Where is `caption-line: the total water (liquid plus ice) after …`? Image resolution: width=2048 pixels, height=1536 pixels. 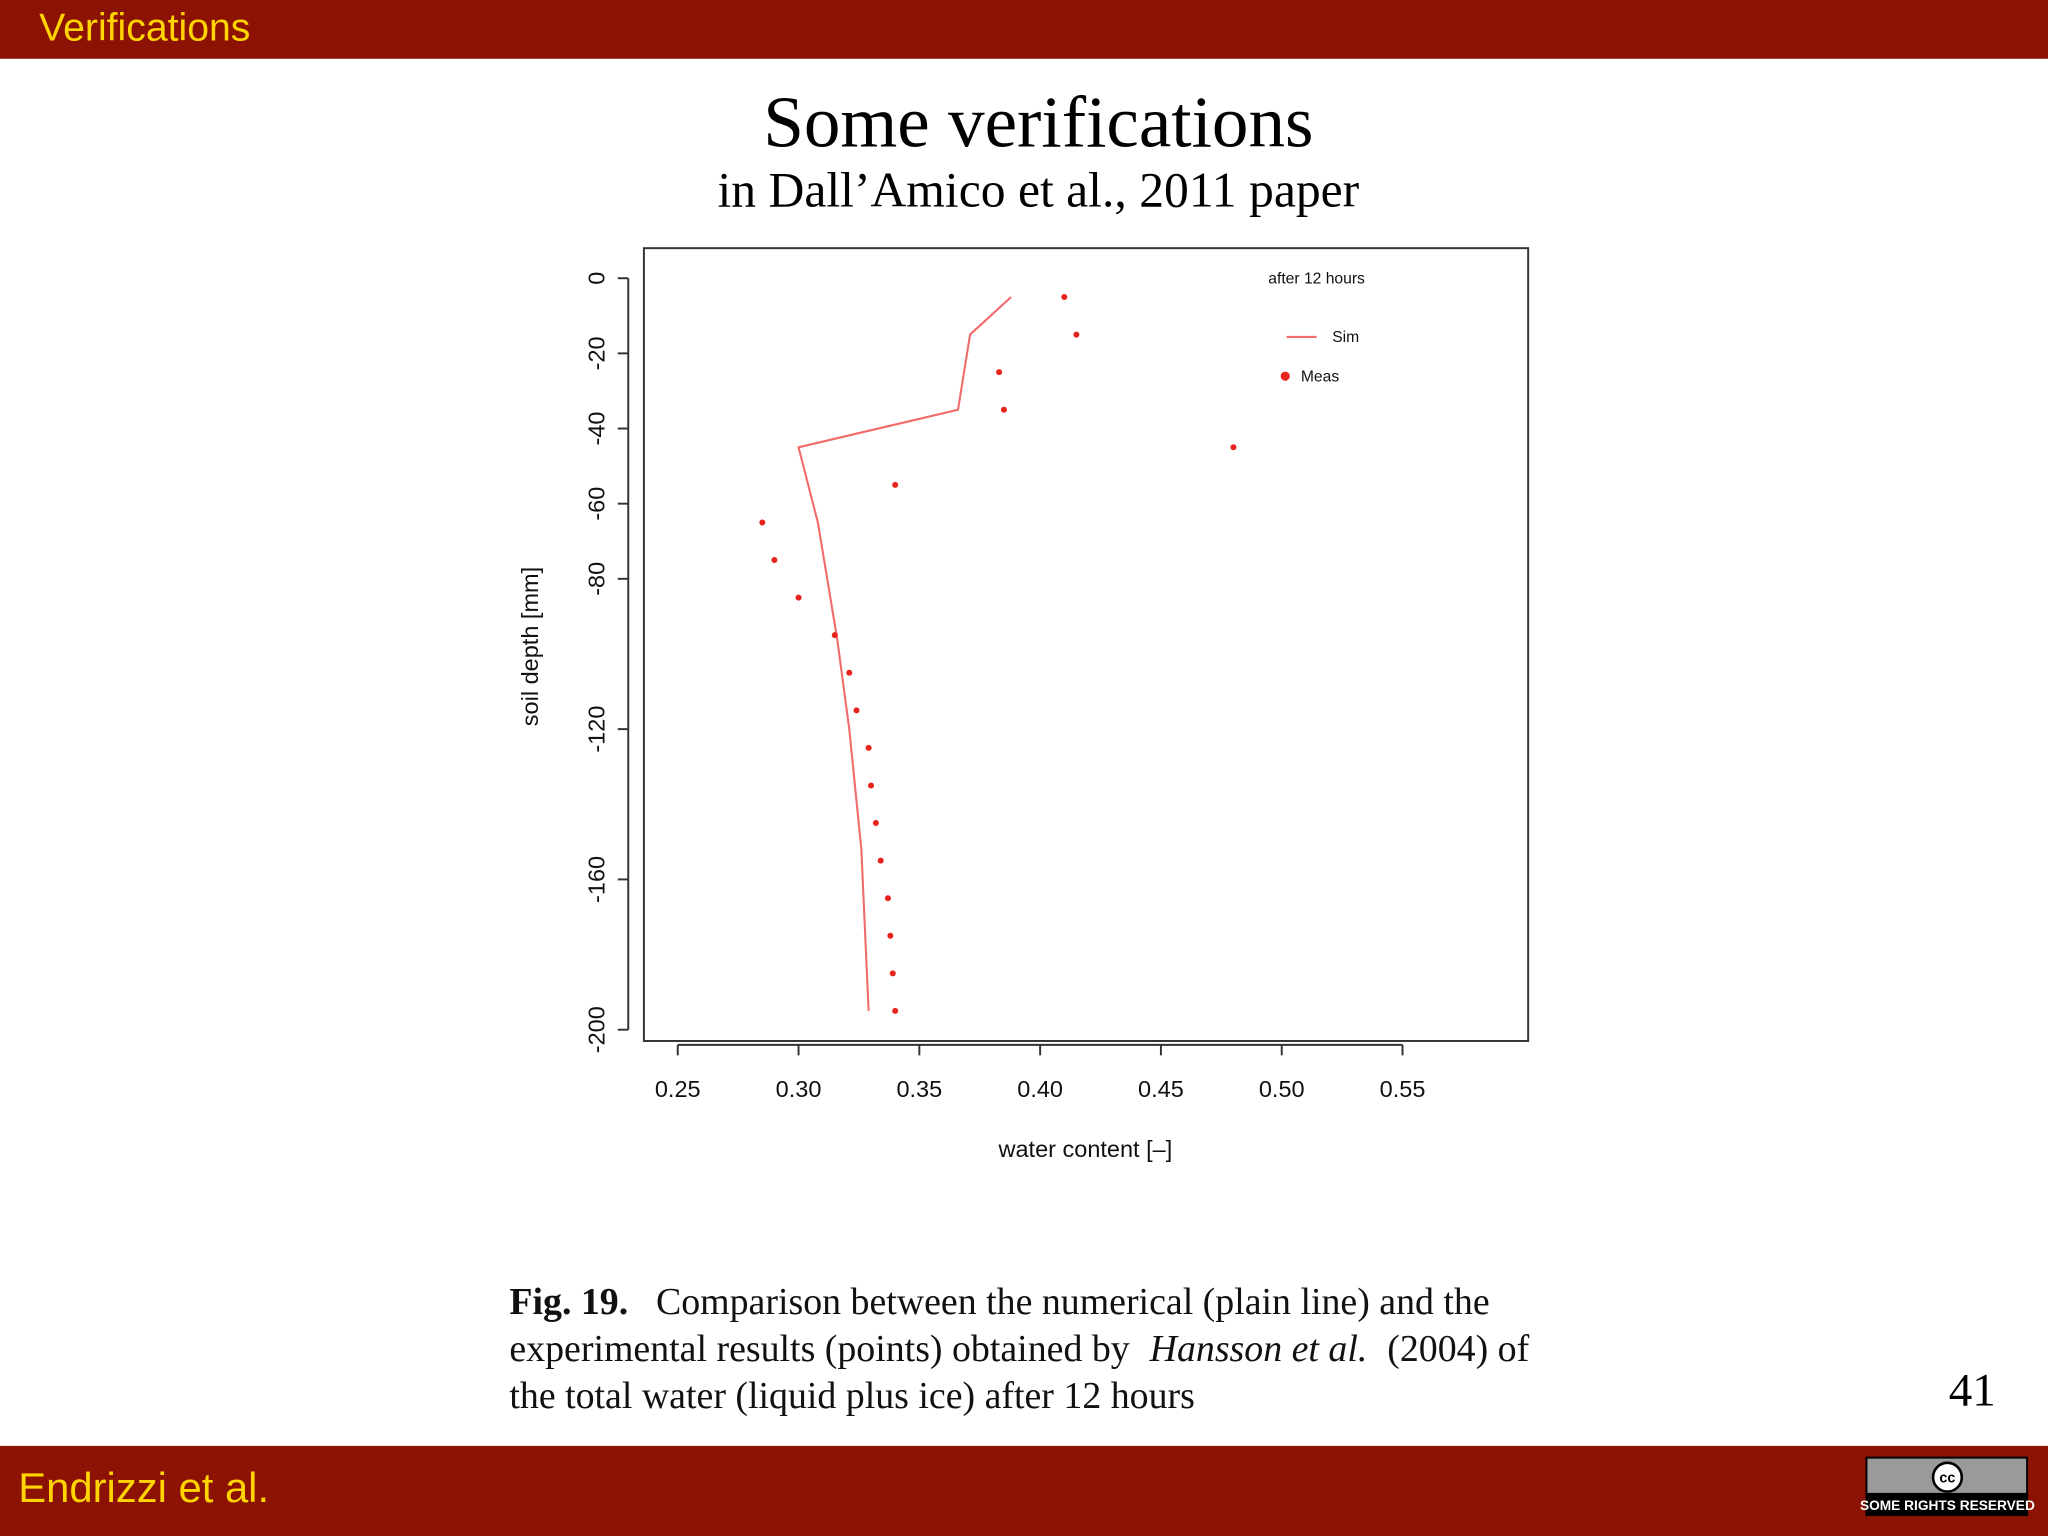 caption-line: the total water (liquid plus ice) after … is located at coordinates (851, 1396).